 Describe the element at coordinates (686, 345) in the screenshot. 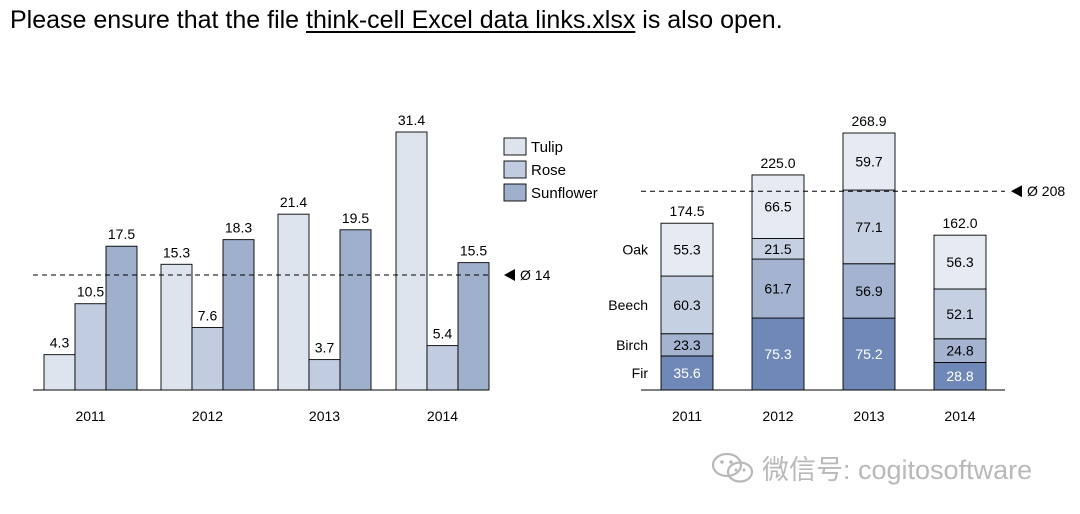

I see `segment-value-label: 23.3` at that location.